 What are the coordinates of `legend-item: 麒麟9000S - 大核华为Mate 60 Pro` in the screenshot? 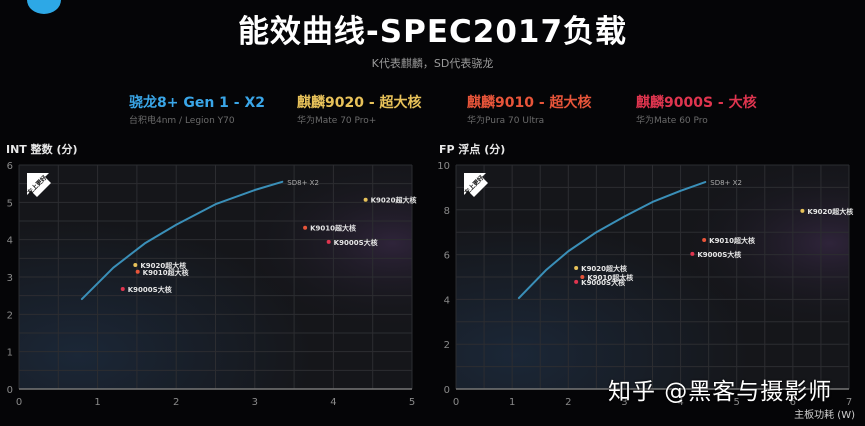 It's located at (696, 109).